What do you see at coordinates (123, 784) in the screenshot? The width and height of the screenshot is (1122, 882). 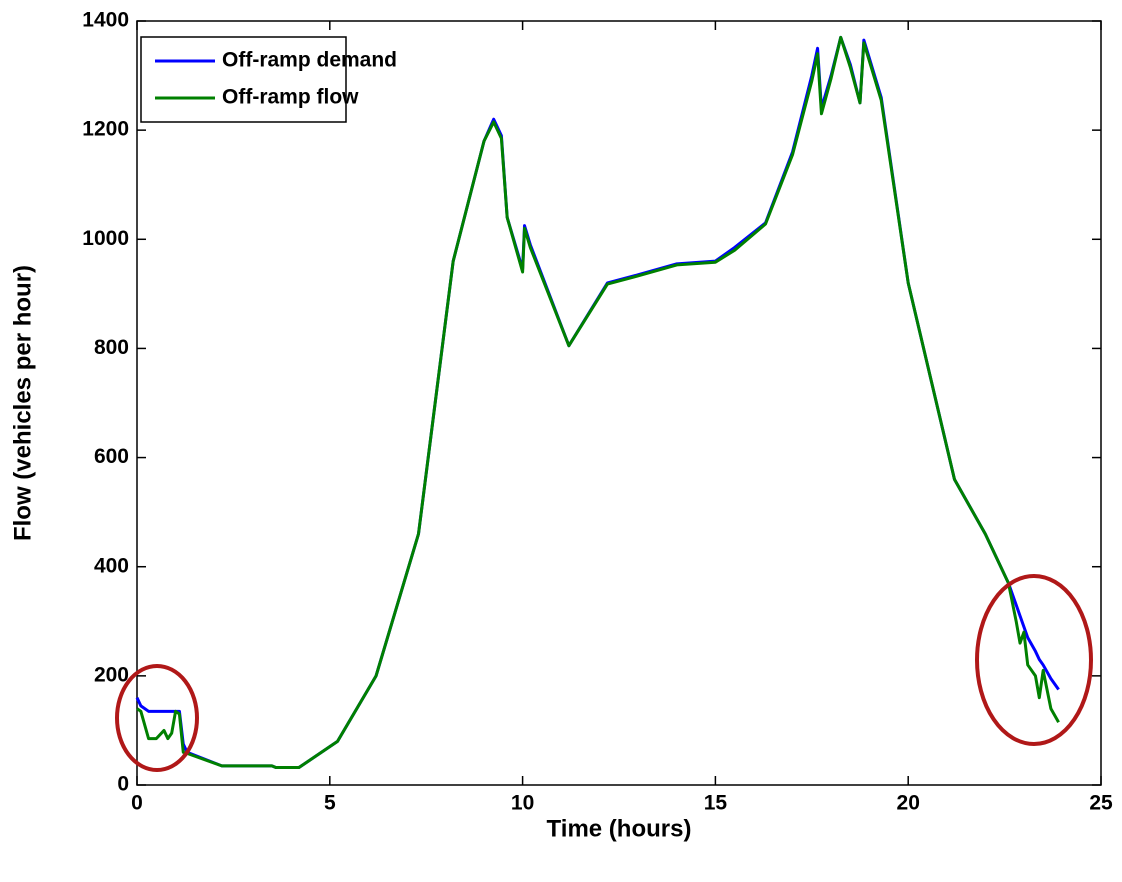 I see `y-tick-label: 0` at bounding box center [123, 784].